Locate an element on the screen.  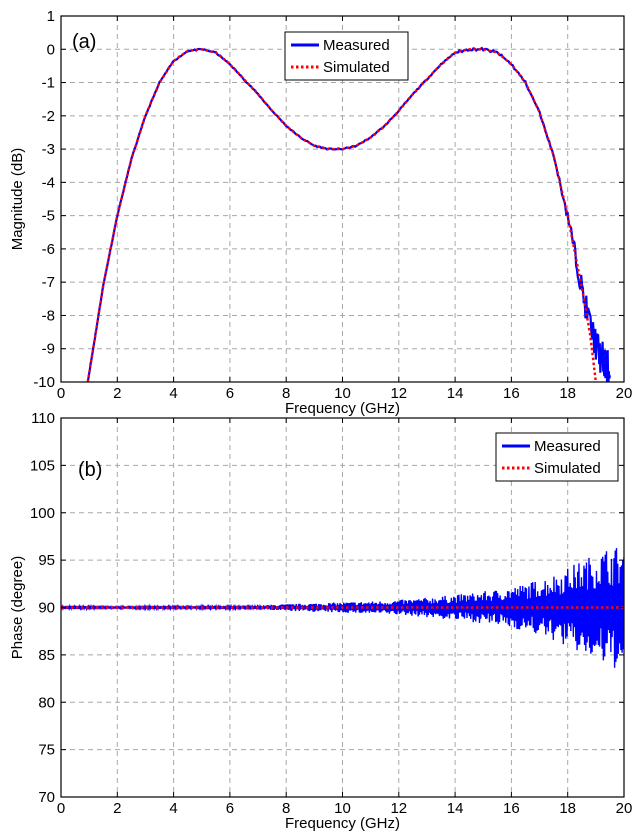
series-line-measured is located at coordinates (342, 608).